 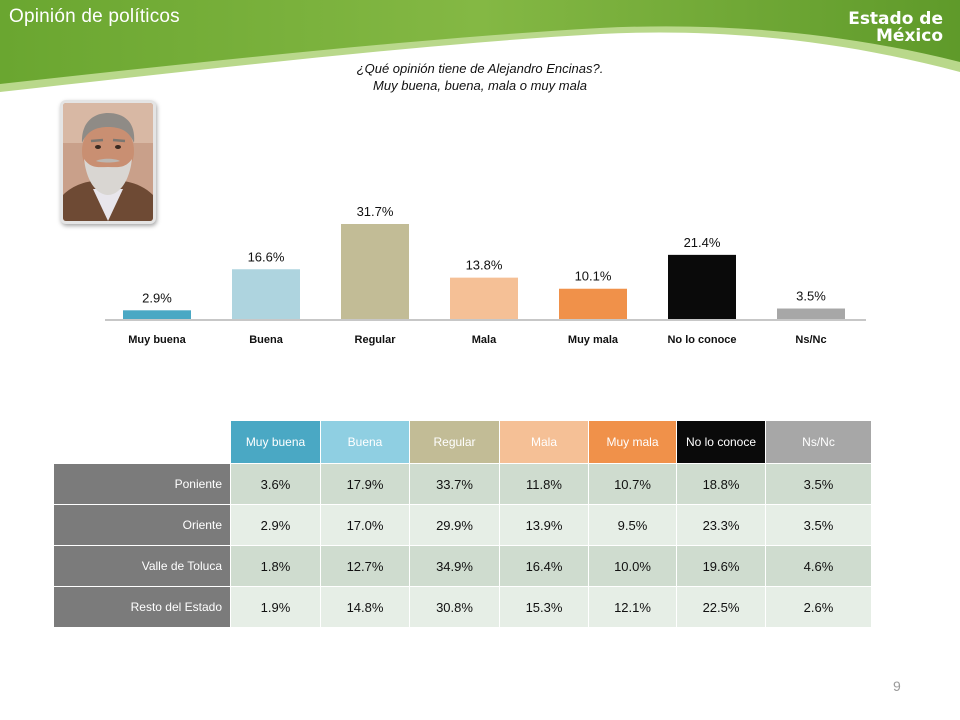 What do you see at coordinates (365, 566) in the screenshot?
I see `table-cell: 12.7%` at bounding box center [365, 566].